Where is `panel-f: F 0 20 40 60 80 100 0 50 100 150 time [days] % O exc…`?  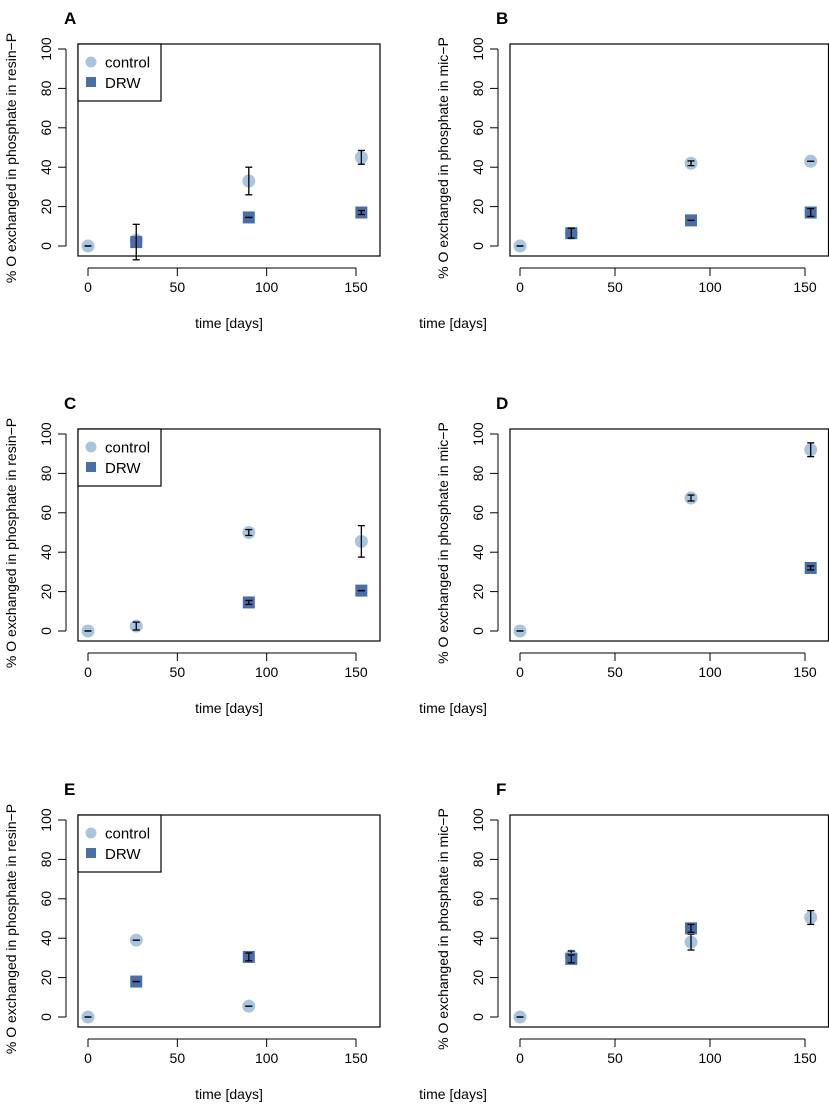
panel-f: F 0 20 40 60 80 100 0 50 100 150 time [days] % O exc… is located at coordinates (624, 941).